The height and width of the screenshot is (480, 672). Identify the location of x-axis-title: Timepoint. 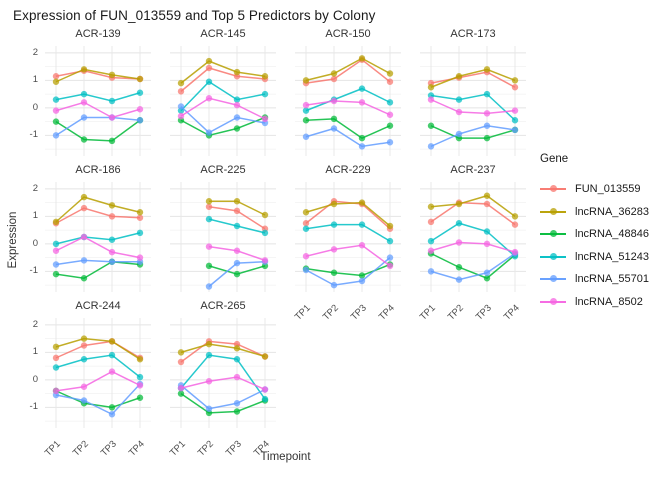
(285, 457).